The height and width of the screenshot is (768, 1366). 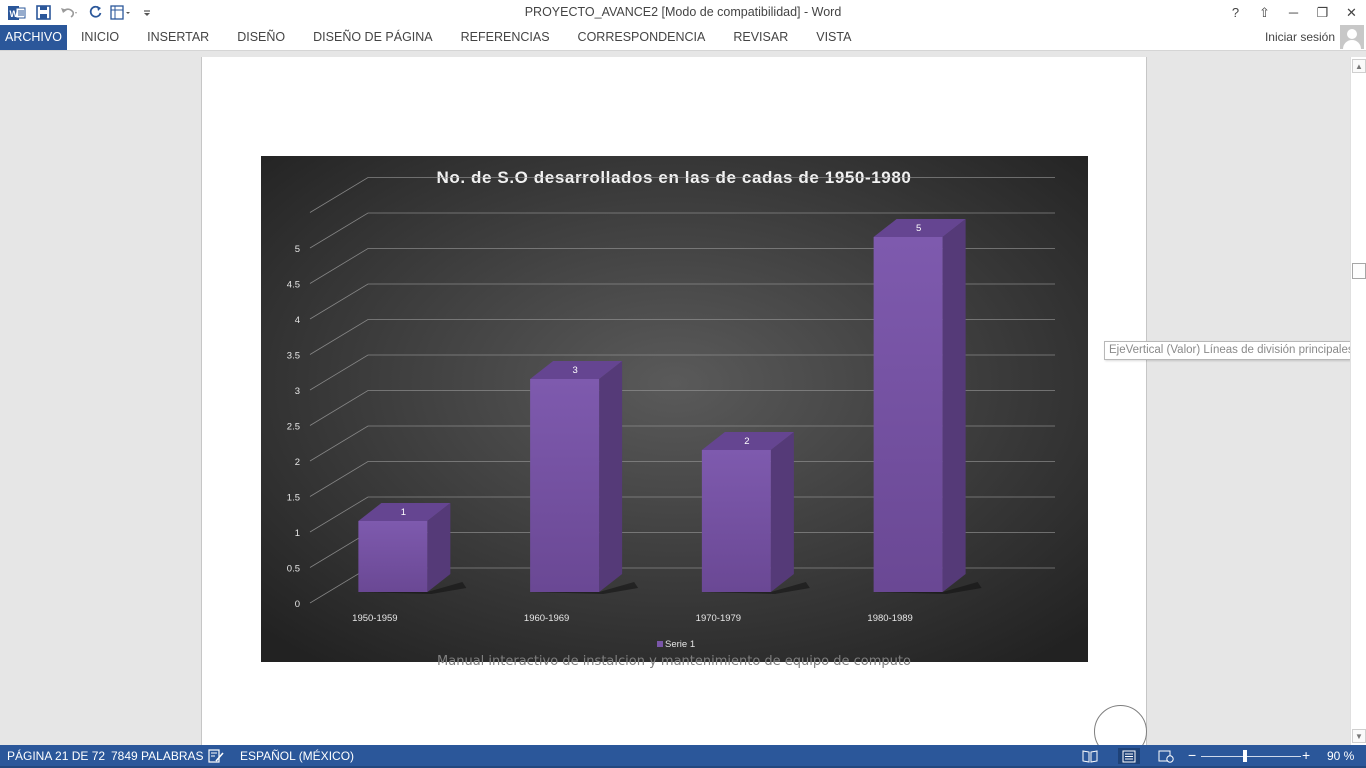 I want to click on y-tick-label: 1.5, so click(x=293, y=498).